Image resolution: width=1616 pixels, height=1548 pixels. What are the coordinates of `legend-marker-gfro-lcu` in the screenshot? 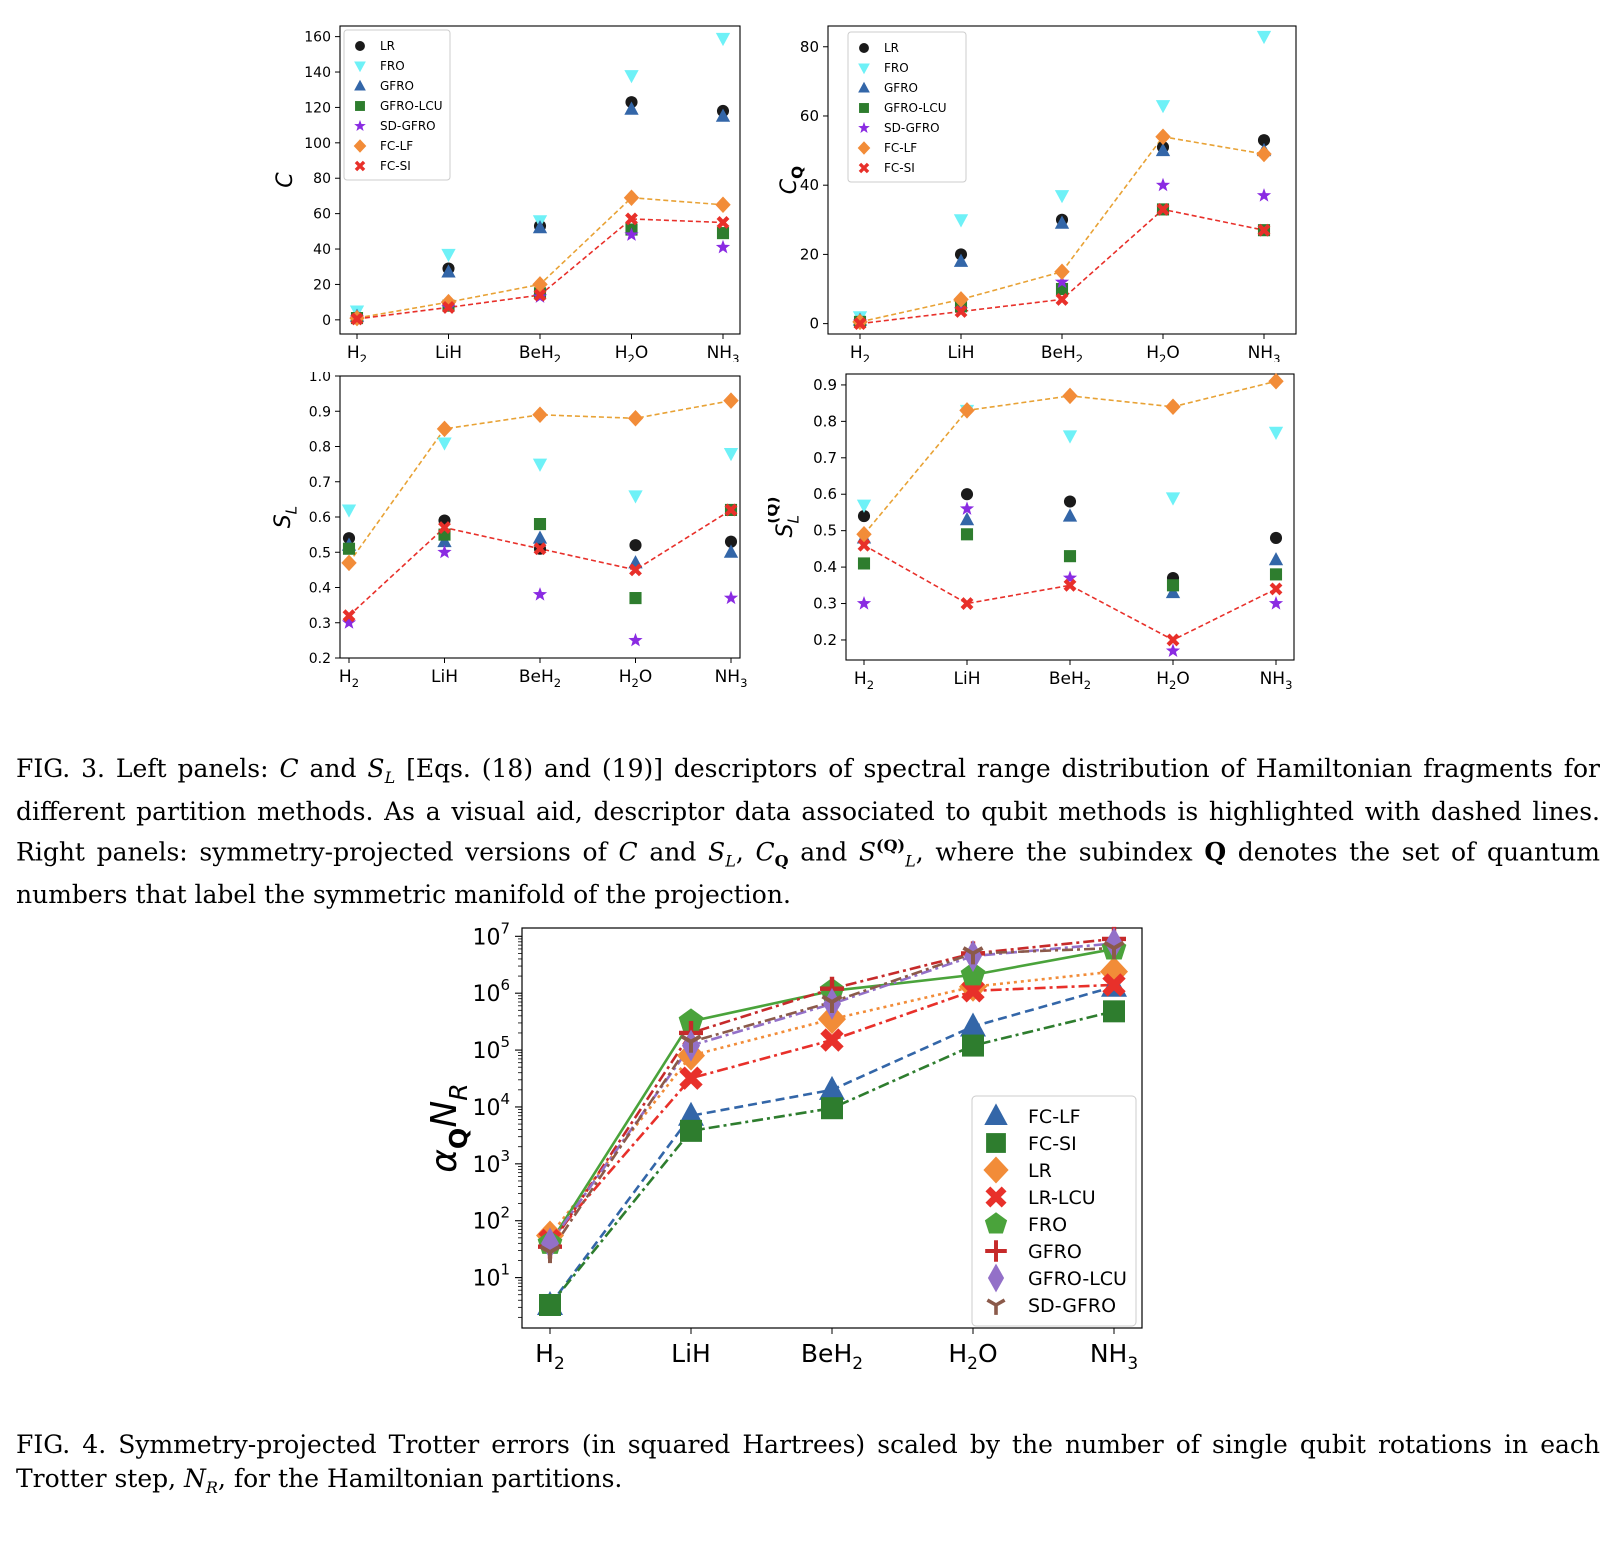 It's located at (864, 108).